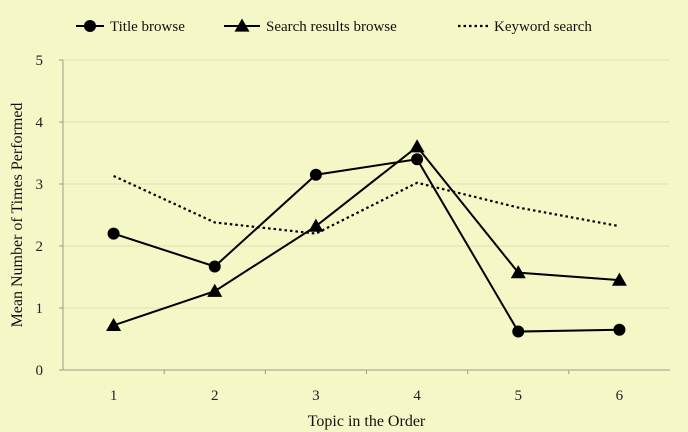  What do you see at coordinates (543, 27) in the screenshot?
I see `legend-label: Keyword search` at bounding box center [543, 27].